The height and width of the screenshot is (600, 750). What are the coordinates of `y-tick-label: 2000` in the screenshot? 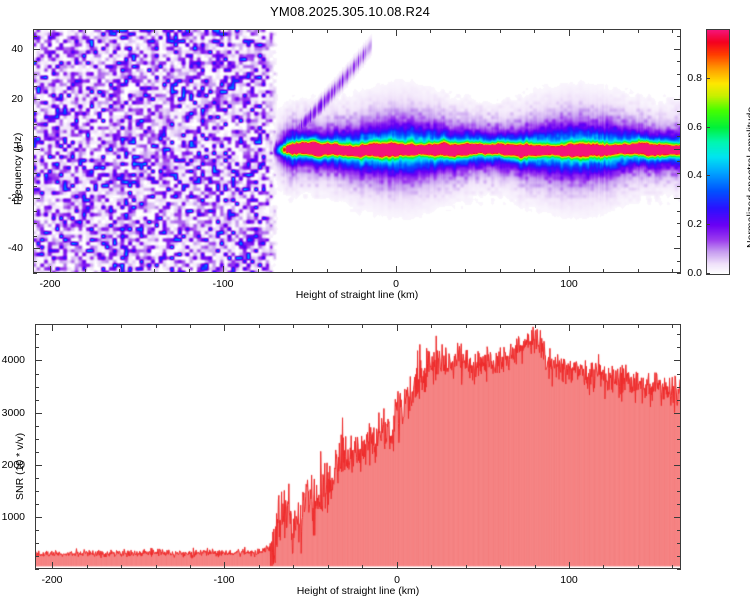 It's located at (13, 465).